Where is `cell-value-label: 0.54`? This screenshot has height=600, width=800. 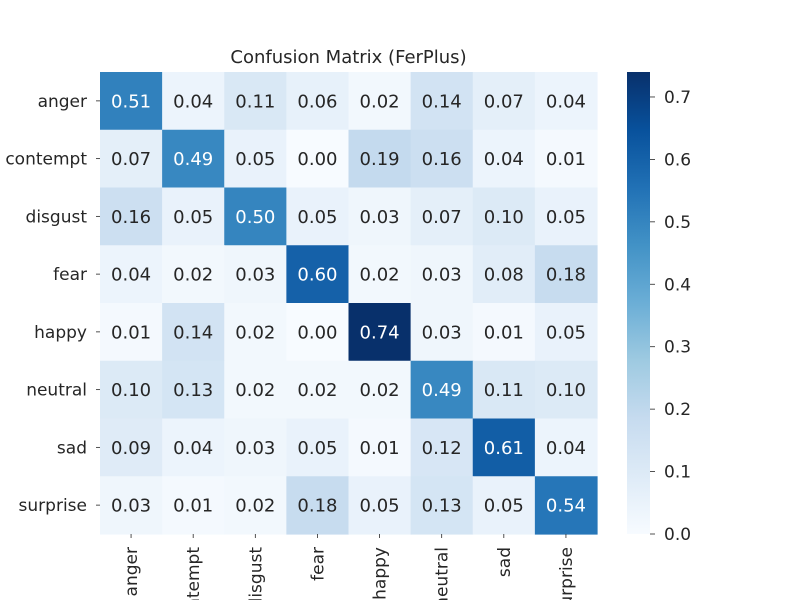 cell-value-label: 0.54 is located at coordinates (566, 506).